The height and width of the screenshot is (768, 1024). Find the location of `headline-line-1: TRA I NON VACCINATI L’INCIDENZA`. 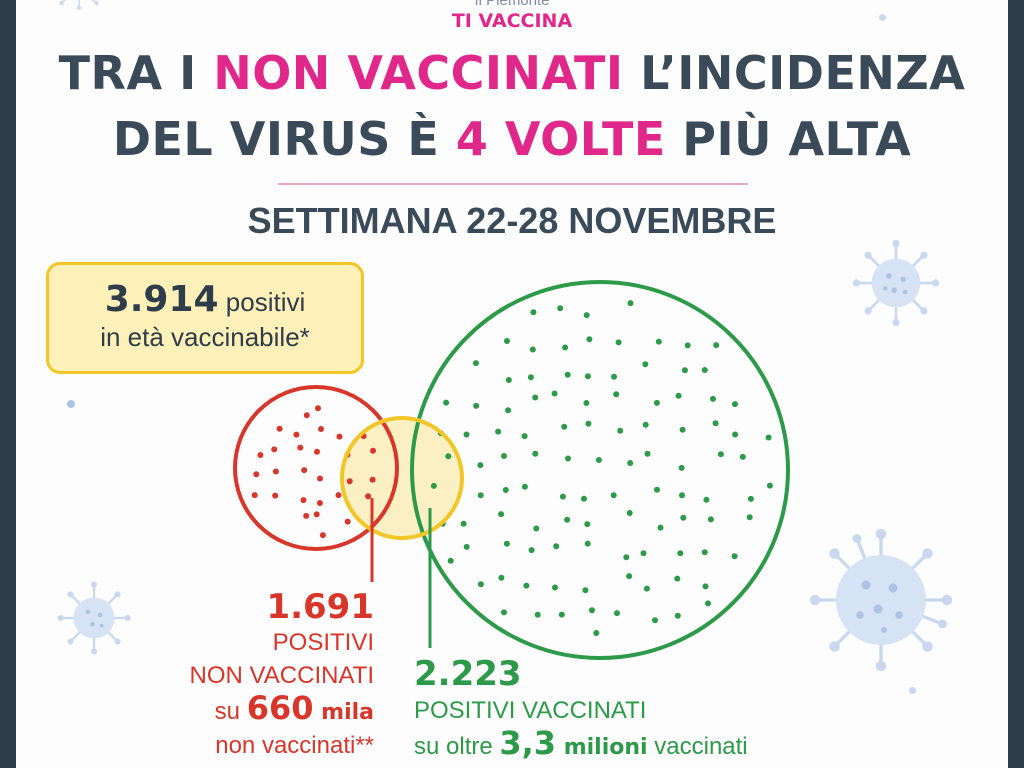

headline-line-1: TRA I NON VACCINATI L’INCIDENZA is located at coordinates (512, 73).